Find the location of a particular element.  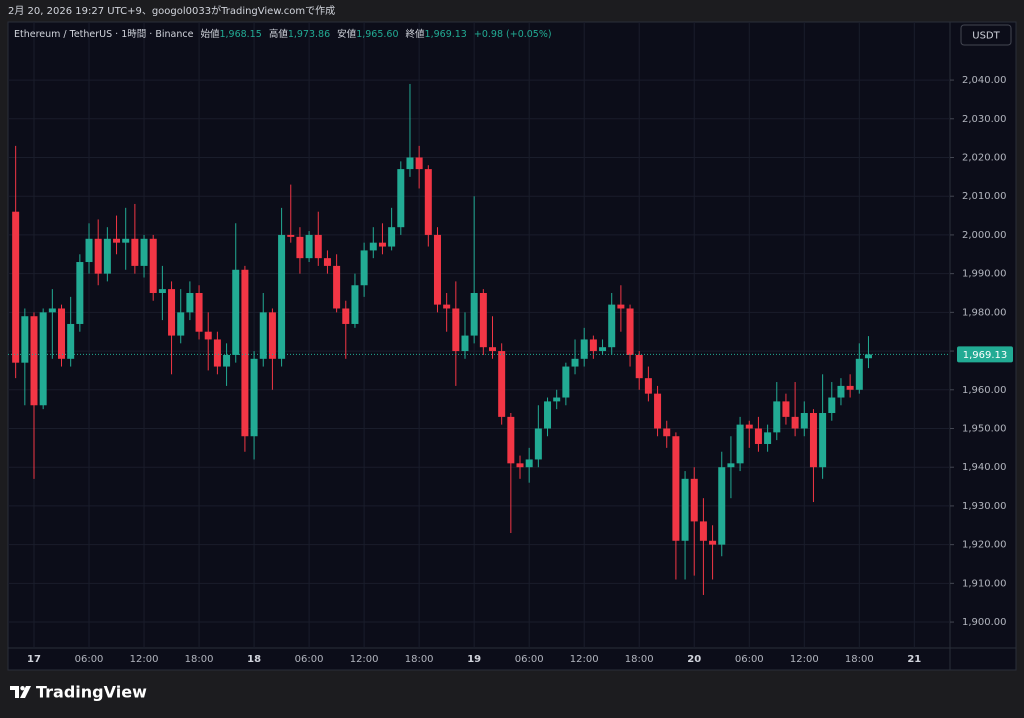

footer is located at coordinates (512, 694).